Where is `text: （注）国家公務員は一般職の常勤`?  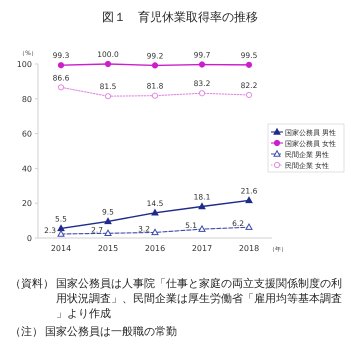
text: （注）国家公務員は一般職の常勤 is located at coordinates (93, 331).